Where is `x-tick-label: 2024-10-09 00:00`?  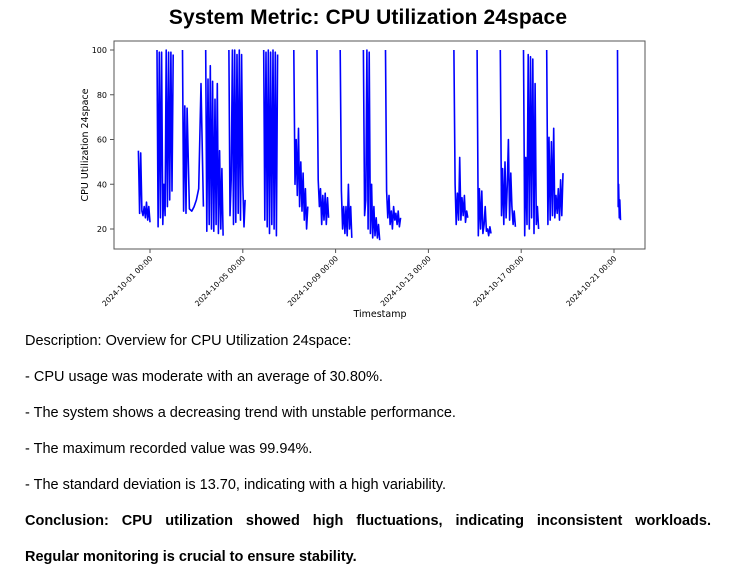 x-tick-label: 2024-10-09 00:00 is located at coordinates (313, 281).